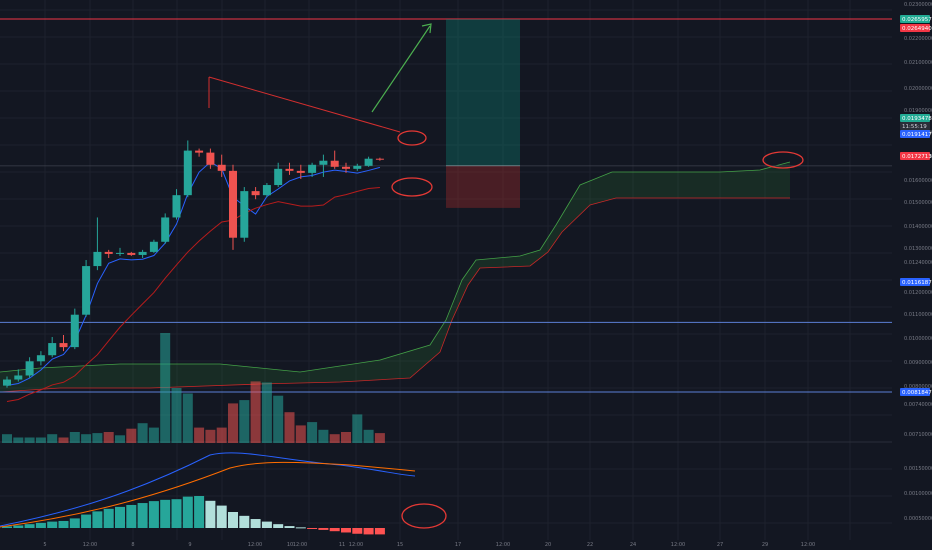 The image size is (932, 550). What do you see at coordinates (483, 92) in the screenshot?
I see `take-profit-zone` at bounding box center [483, 92].